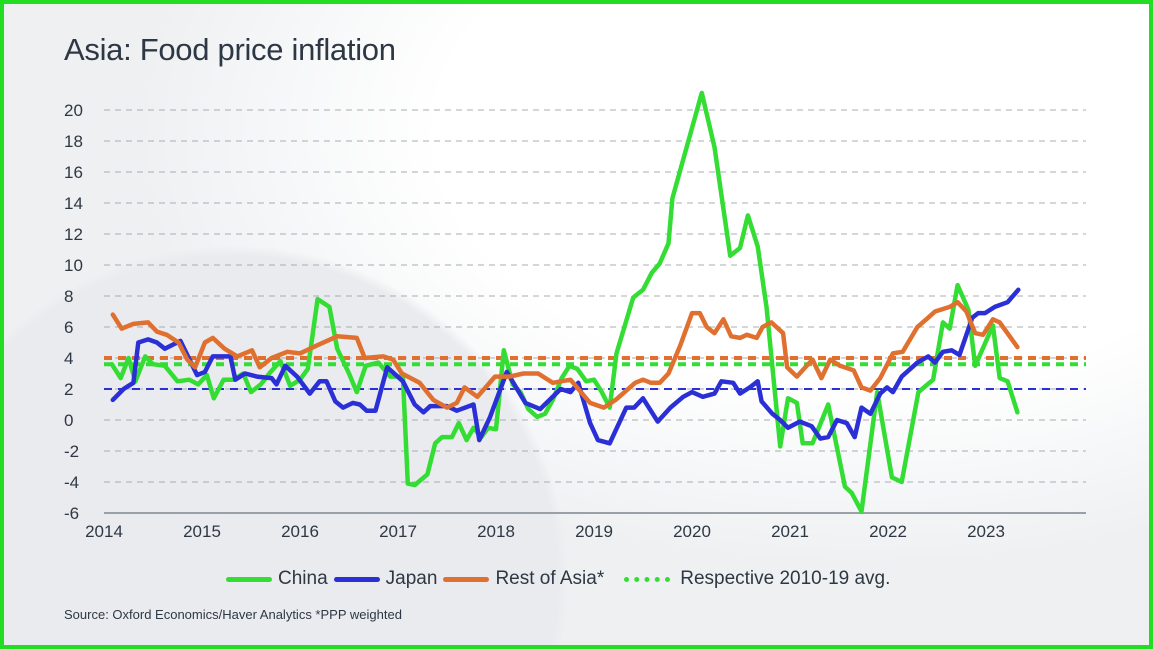 This screenshot has height=649, width=1153. Describe the element at coordinates (104, 531) in the screenshot. I see `x-tick-label: 2014` at that location.